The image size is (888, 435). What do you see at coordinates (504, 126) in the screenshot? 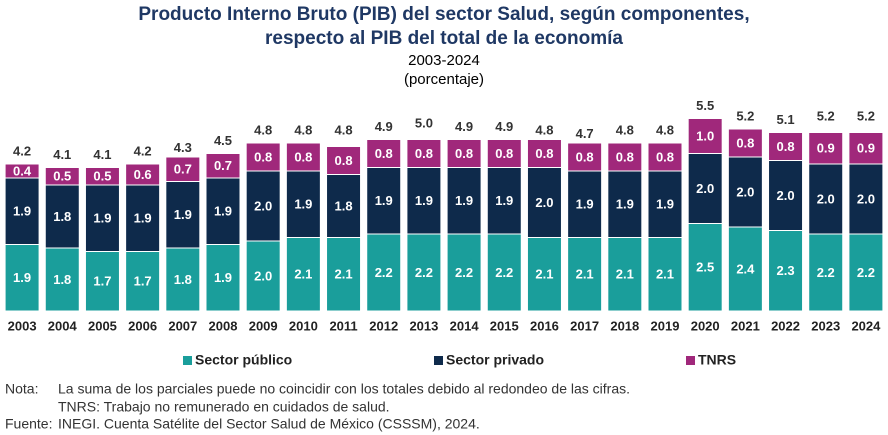
I see `total-label: 4.9` at bounding box center [504, 126].